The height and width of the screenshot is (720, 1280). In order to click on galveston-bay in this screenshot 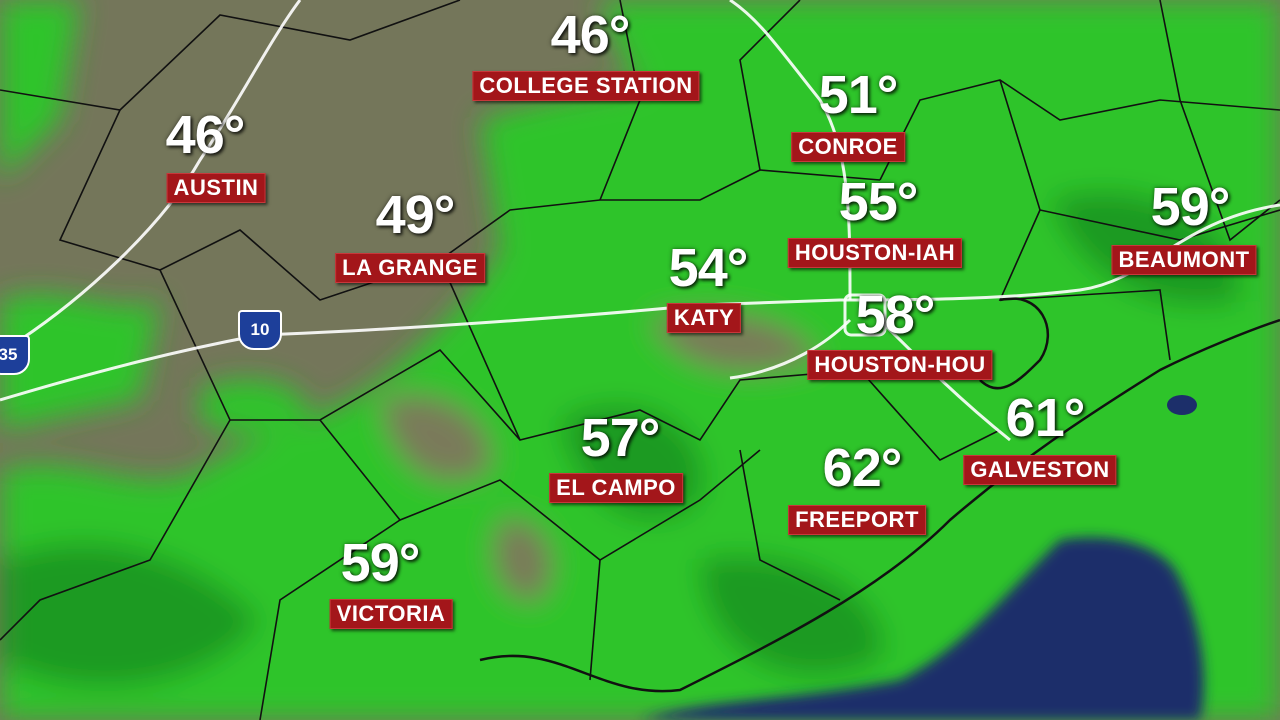, I will do `click(1014, 343)`.